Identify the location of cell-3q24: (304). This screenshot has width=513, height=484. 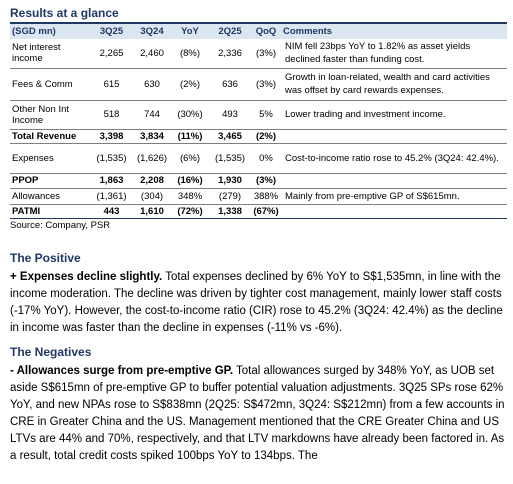
(152, 196).